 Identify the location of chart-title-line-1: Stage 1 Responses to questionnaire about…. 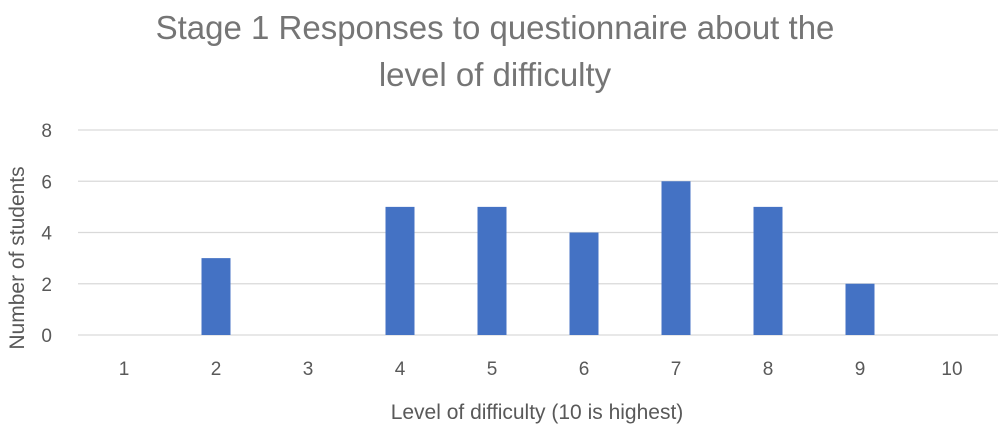
(495, 27).